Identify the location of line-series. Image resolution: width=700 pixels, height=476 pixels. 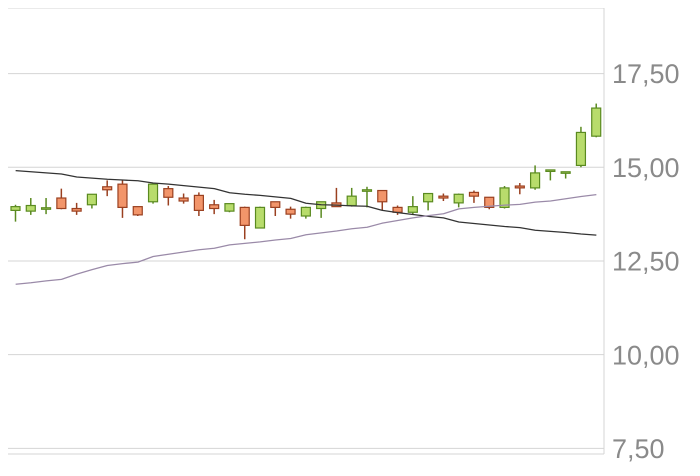
(306, 203).